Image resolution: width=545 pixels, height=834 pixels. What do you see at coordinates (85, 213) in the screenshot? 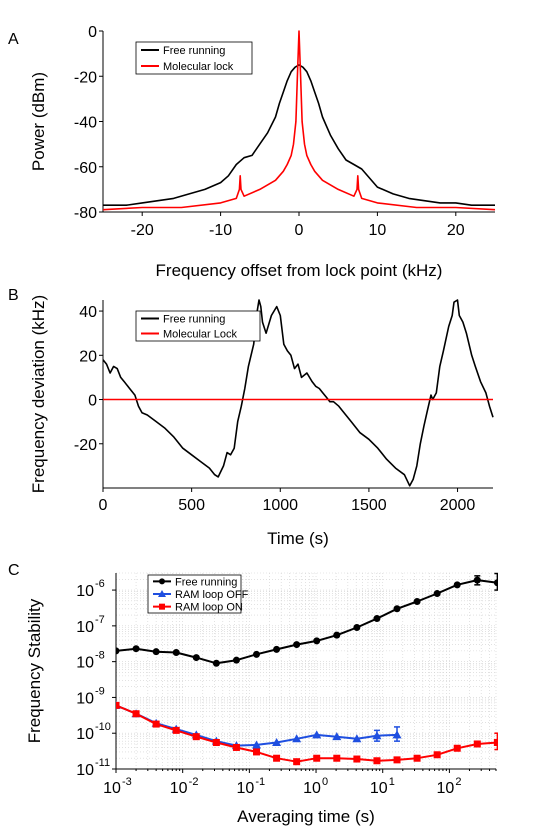
I see `y-tick-label: -80` at bounding box center [85, 213].